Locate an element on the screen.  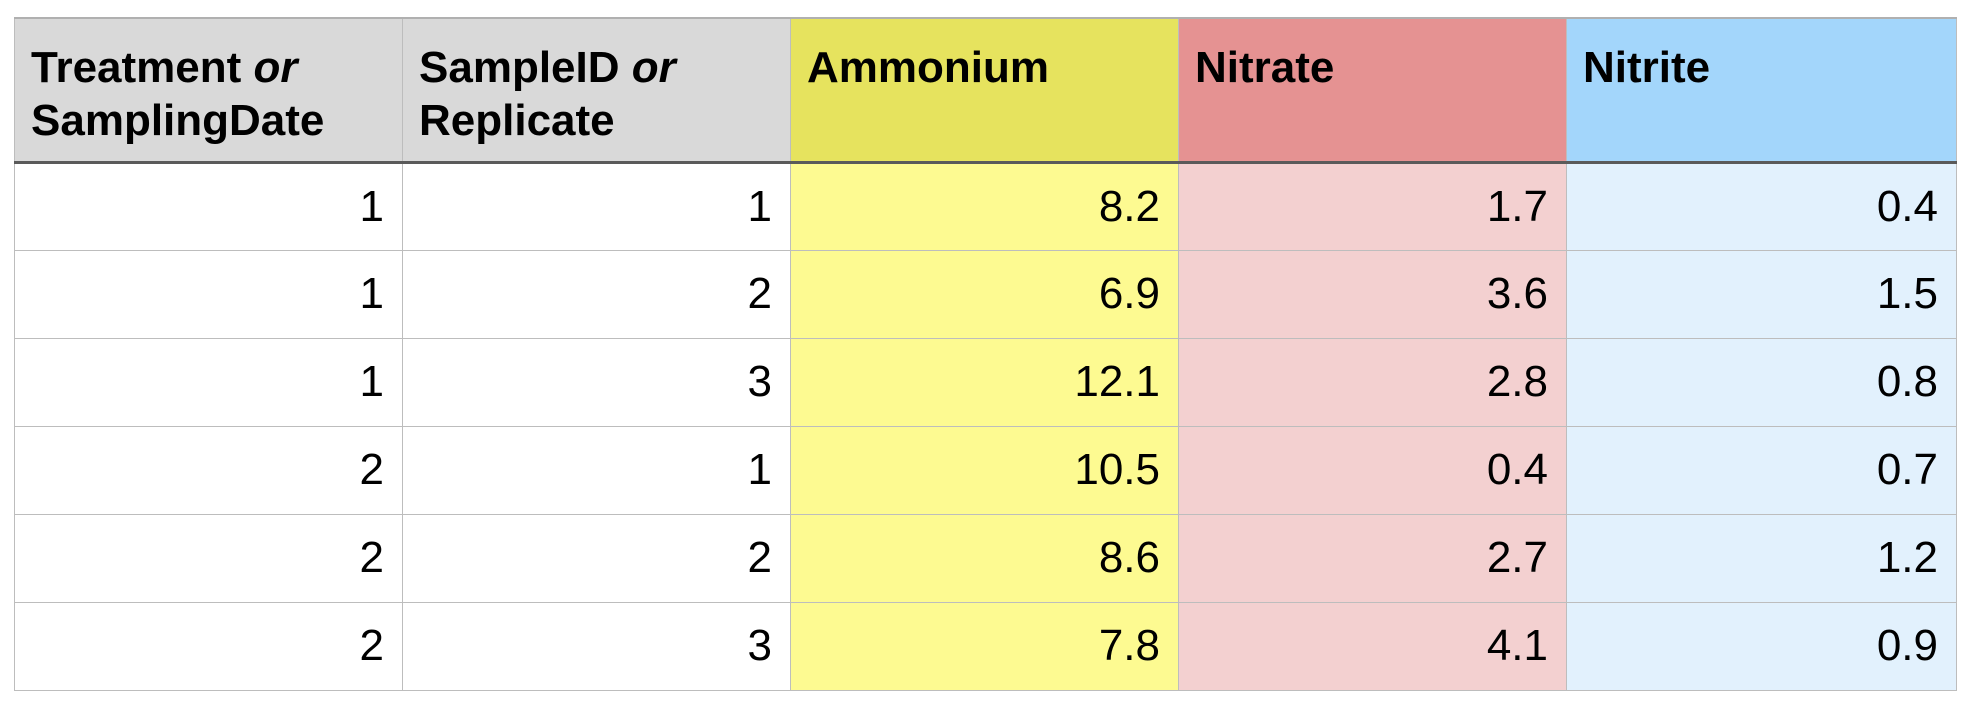
table-row: 2 3 7.8 4.1 0.9 is located at coordinates (985, 646).